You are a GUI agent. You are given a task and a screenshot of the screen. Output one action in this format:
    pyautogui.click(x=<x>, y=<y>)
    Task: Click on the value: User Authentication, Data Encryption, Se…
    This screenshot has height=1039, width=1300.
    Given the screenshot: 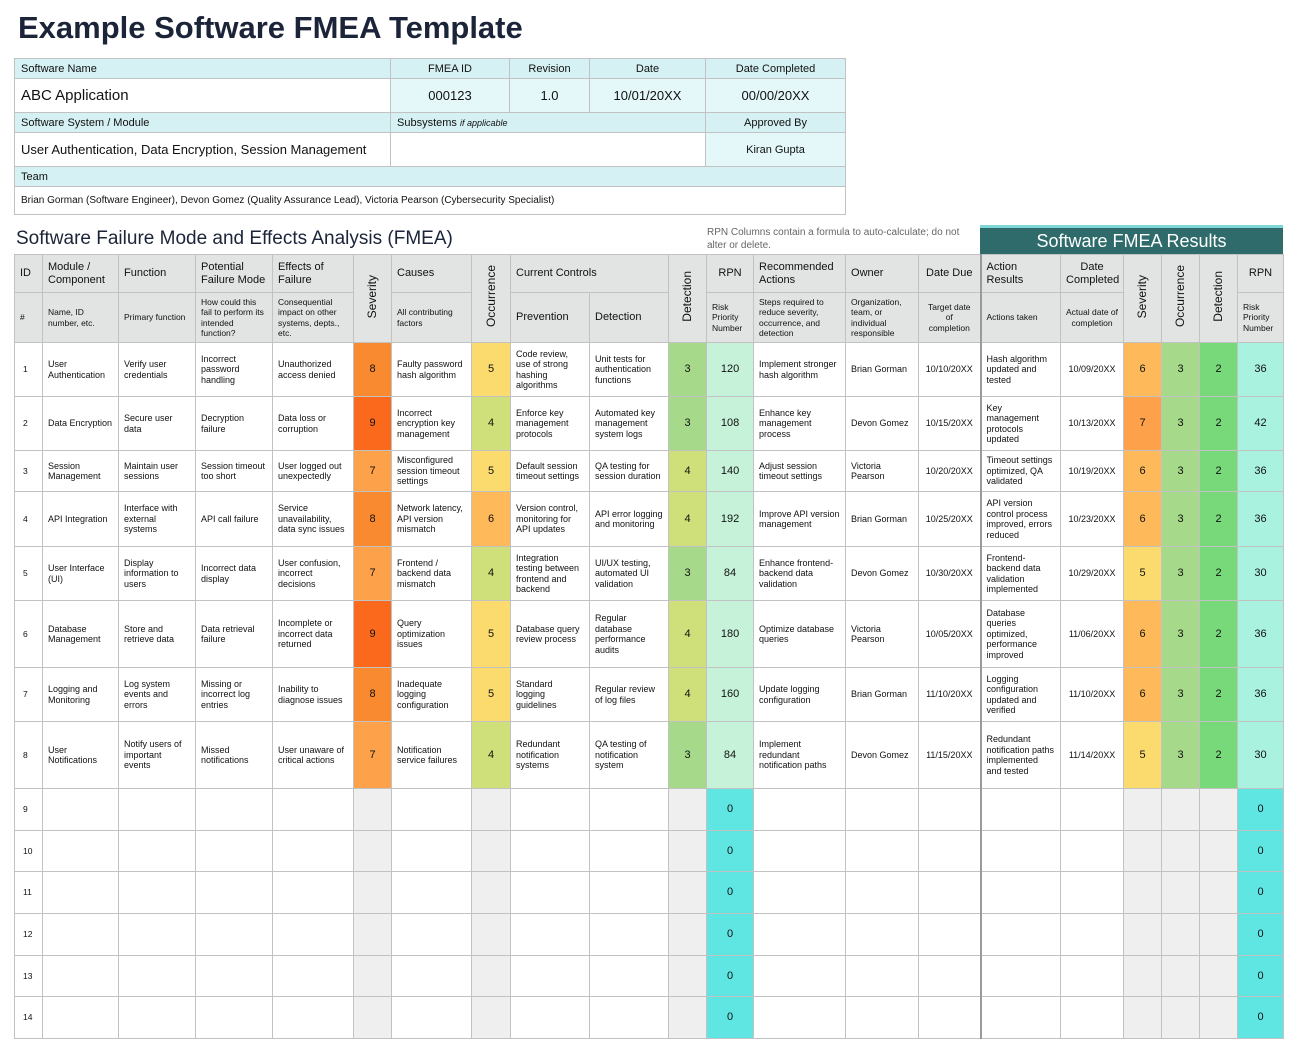 What is the action you would take?
    pyautogui.click(x=202, y=149)
    